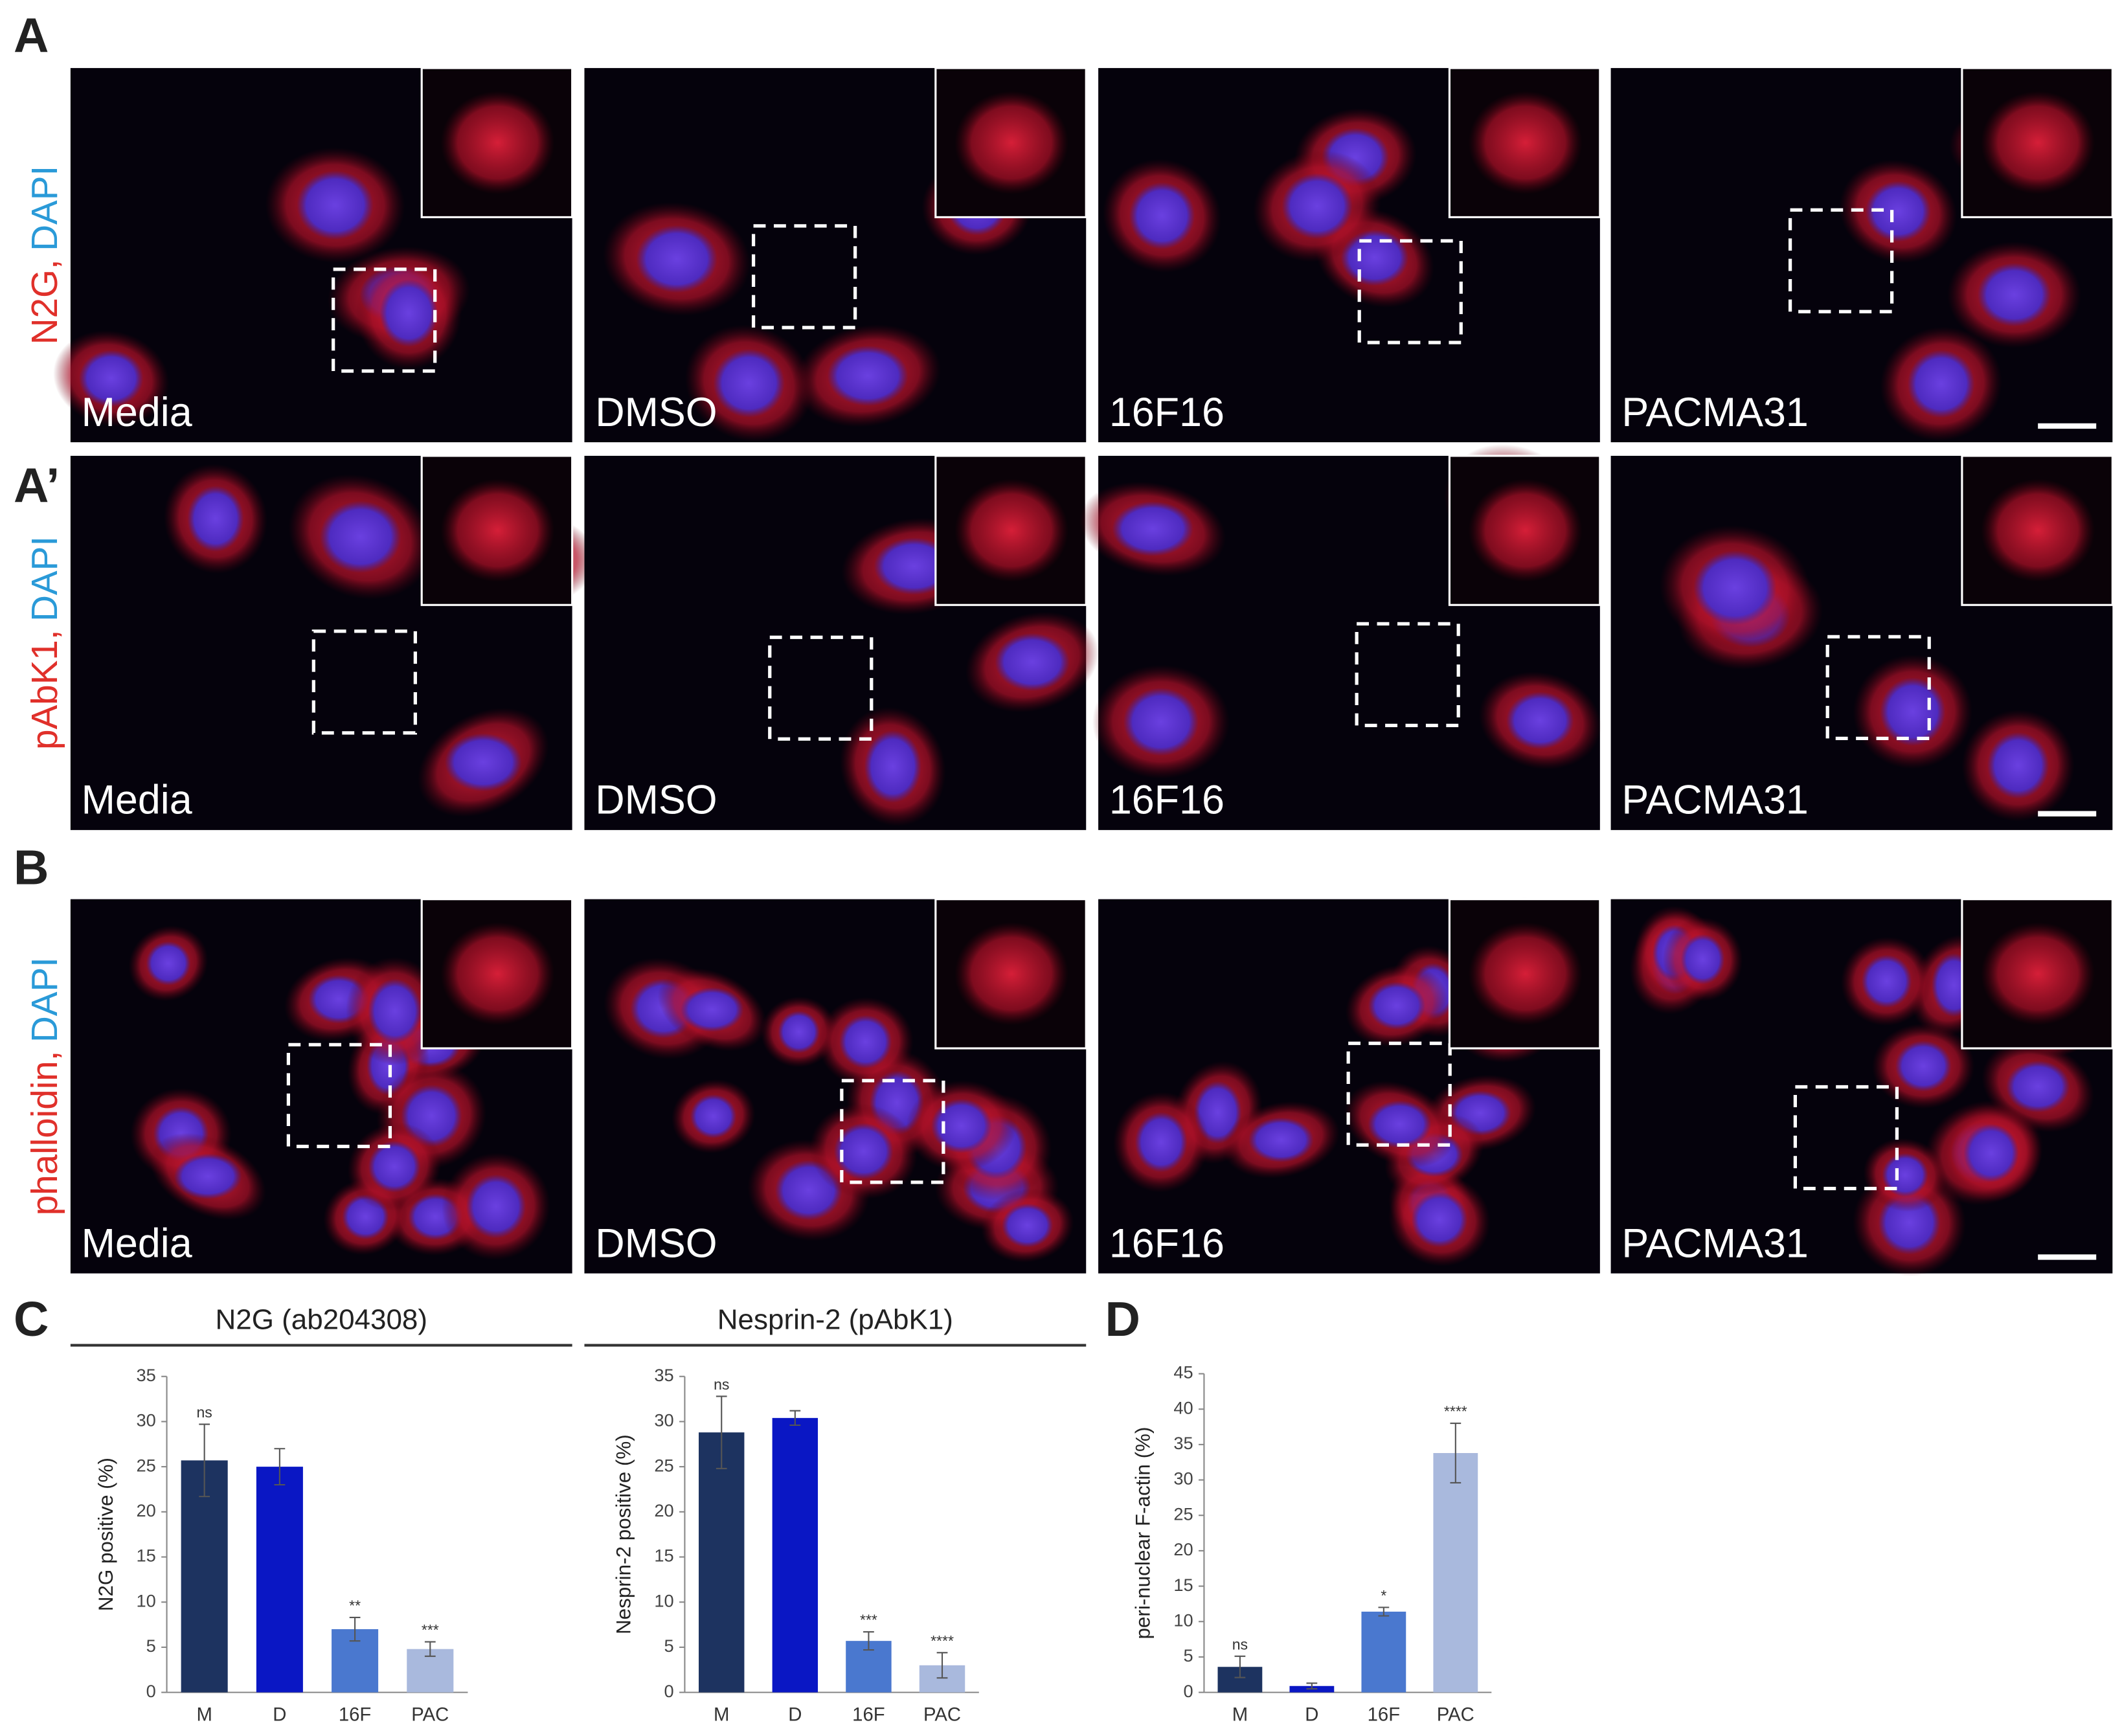 The image size is (2122, 1736). What do you see at coordinates (1167, 412) in the screenshot?
I see `condition-label: 16F16` at bounding box center [1167, 412].